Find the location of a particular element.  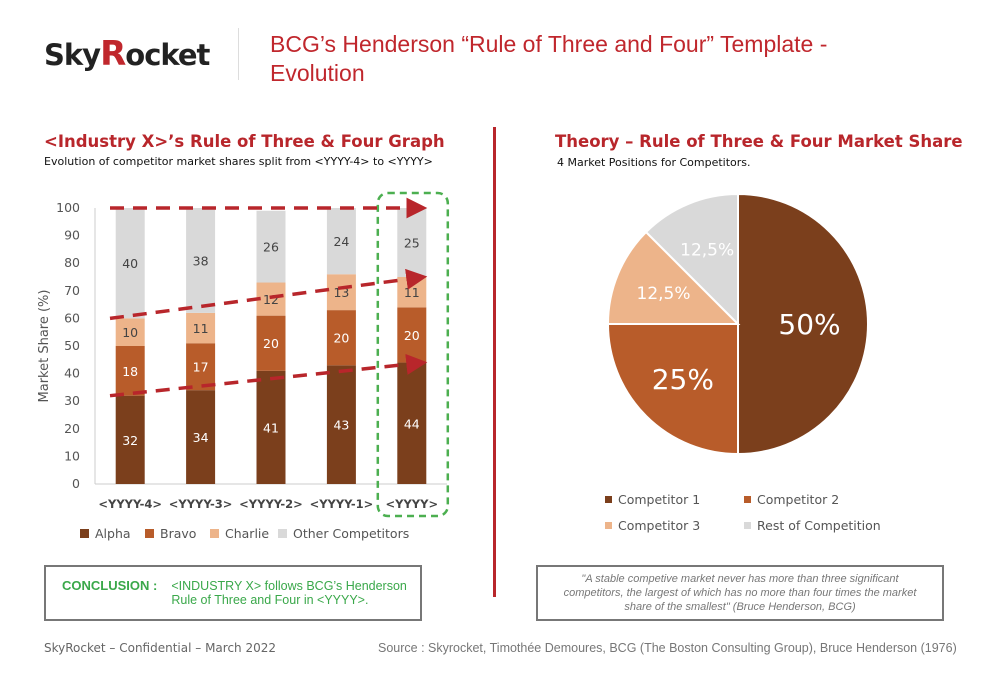

footer-confidential: SkyRocket – Confidential – March 2022 is located at coordinates (160, 648).